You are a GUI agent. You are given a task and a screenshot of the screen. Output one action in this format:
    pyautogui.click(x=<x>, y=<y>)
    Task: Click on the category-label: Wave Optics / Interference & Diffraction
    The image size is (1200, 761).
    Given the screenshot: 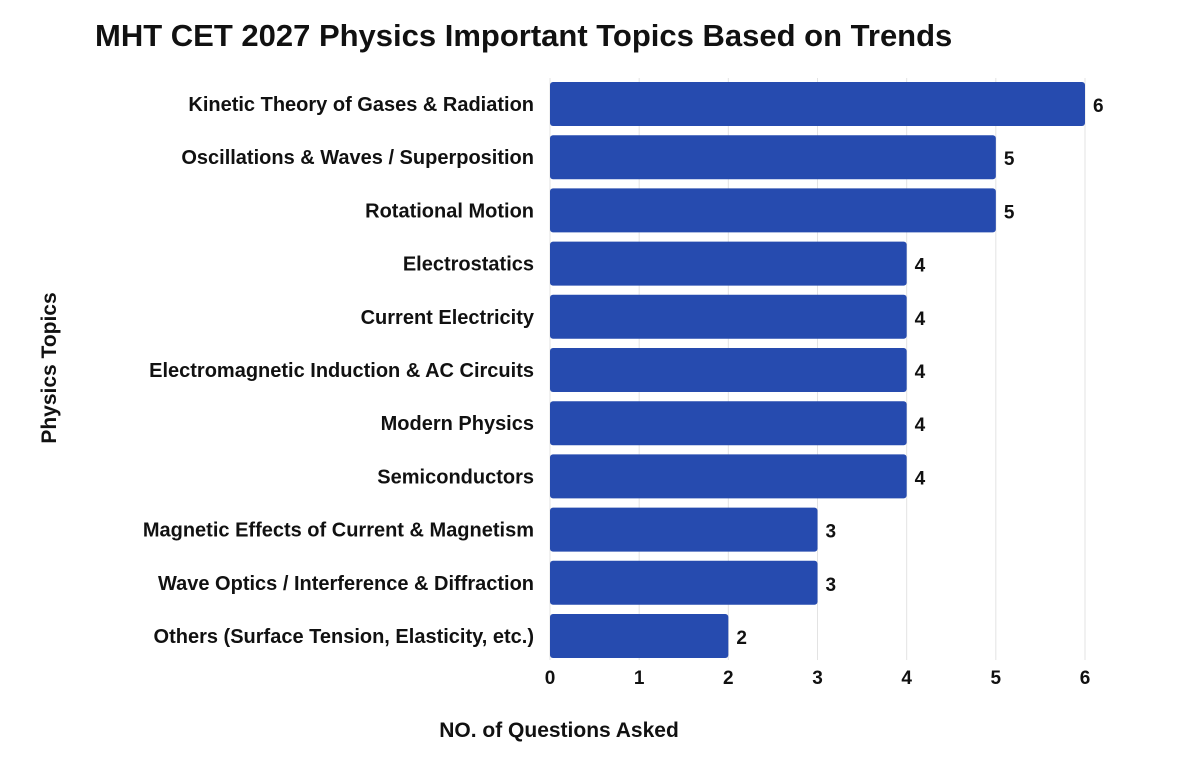 What is the action you would take?
    pyautogui.click(x=346, y=584)
    